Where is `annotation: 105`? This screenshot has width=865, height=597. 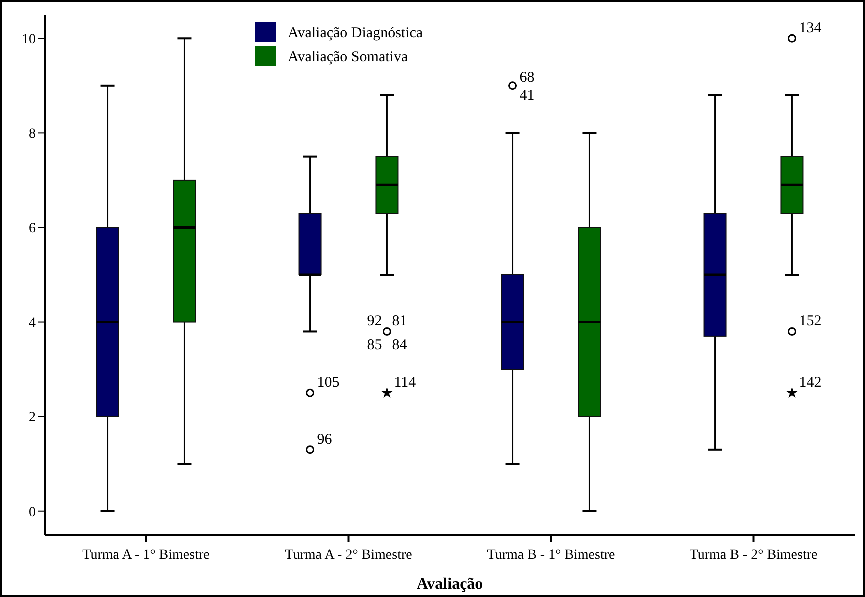 annotation: 105 is located at coordinates (328, 383).